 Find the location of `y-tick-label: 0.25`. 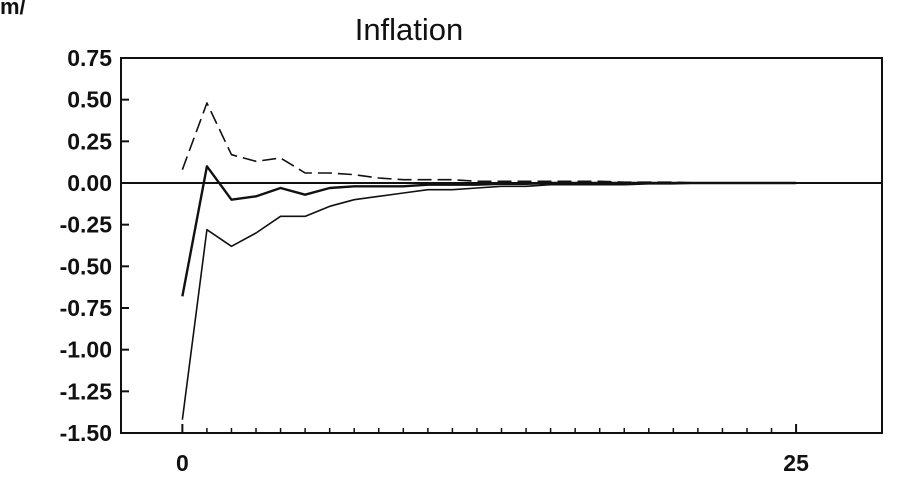

y-tick-label: 0.25 is located at coordinates (89, 141).